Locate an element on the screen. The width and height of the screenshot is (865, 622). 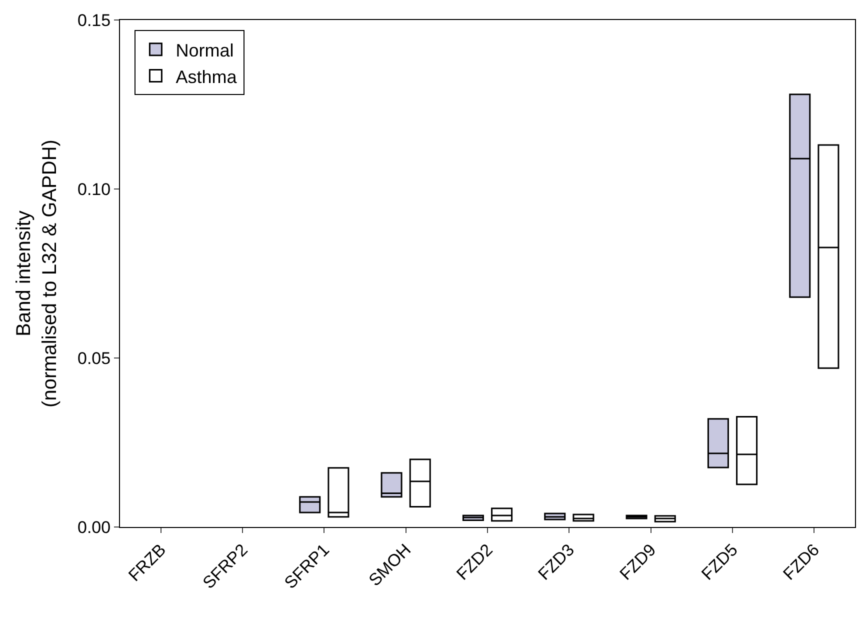
legend-label: Normal is located at coordinates (205, 50).